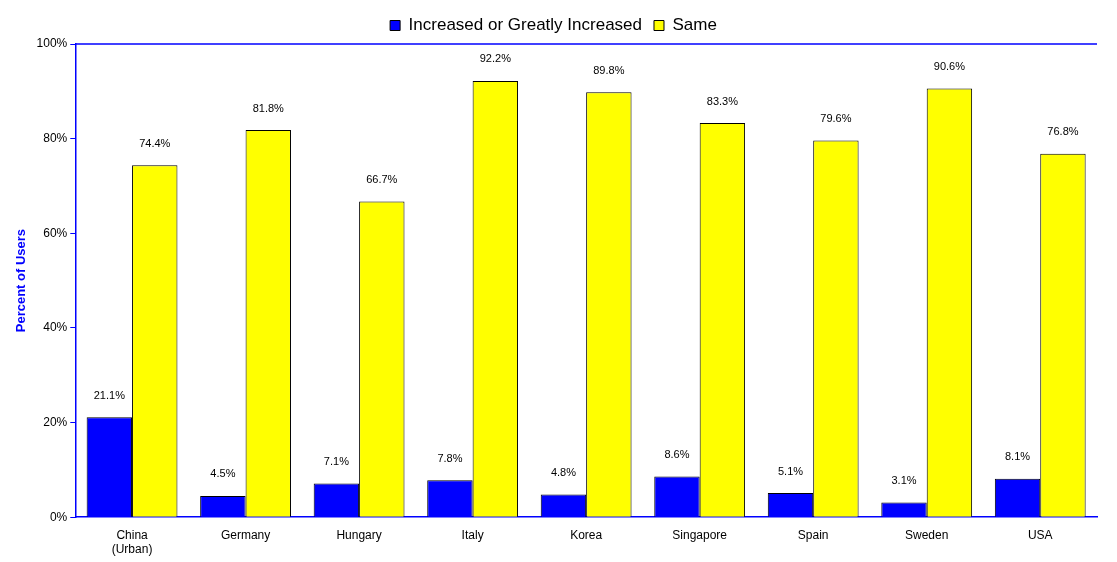  Describe the element at coordinates (245, 534) in the screenshot. I see `x-tick-label: Germany` at that location.